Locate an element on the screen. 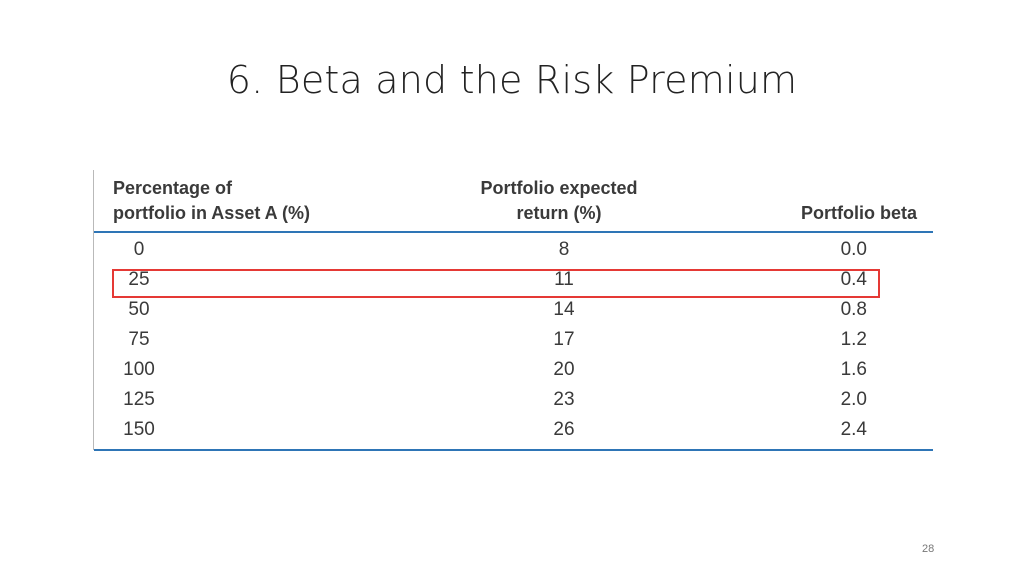 This screenshot has height=576, width=1024. table-row: 100 20 1.6 is located at coordinates (513, 371).